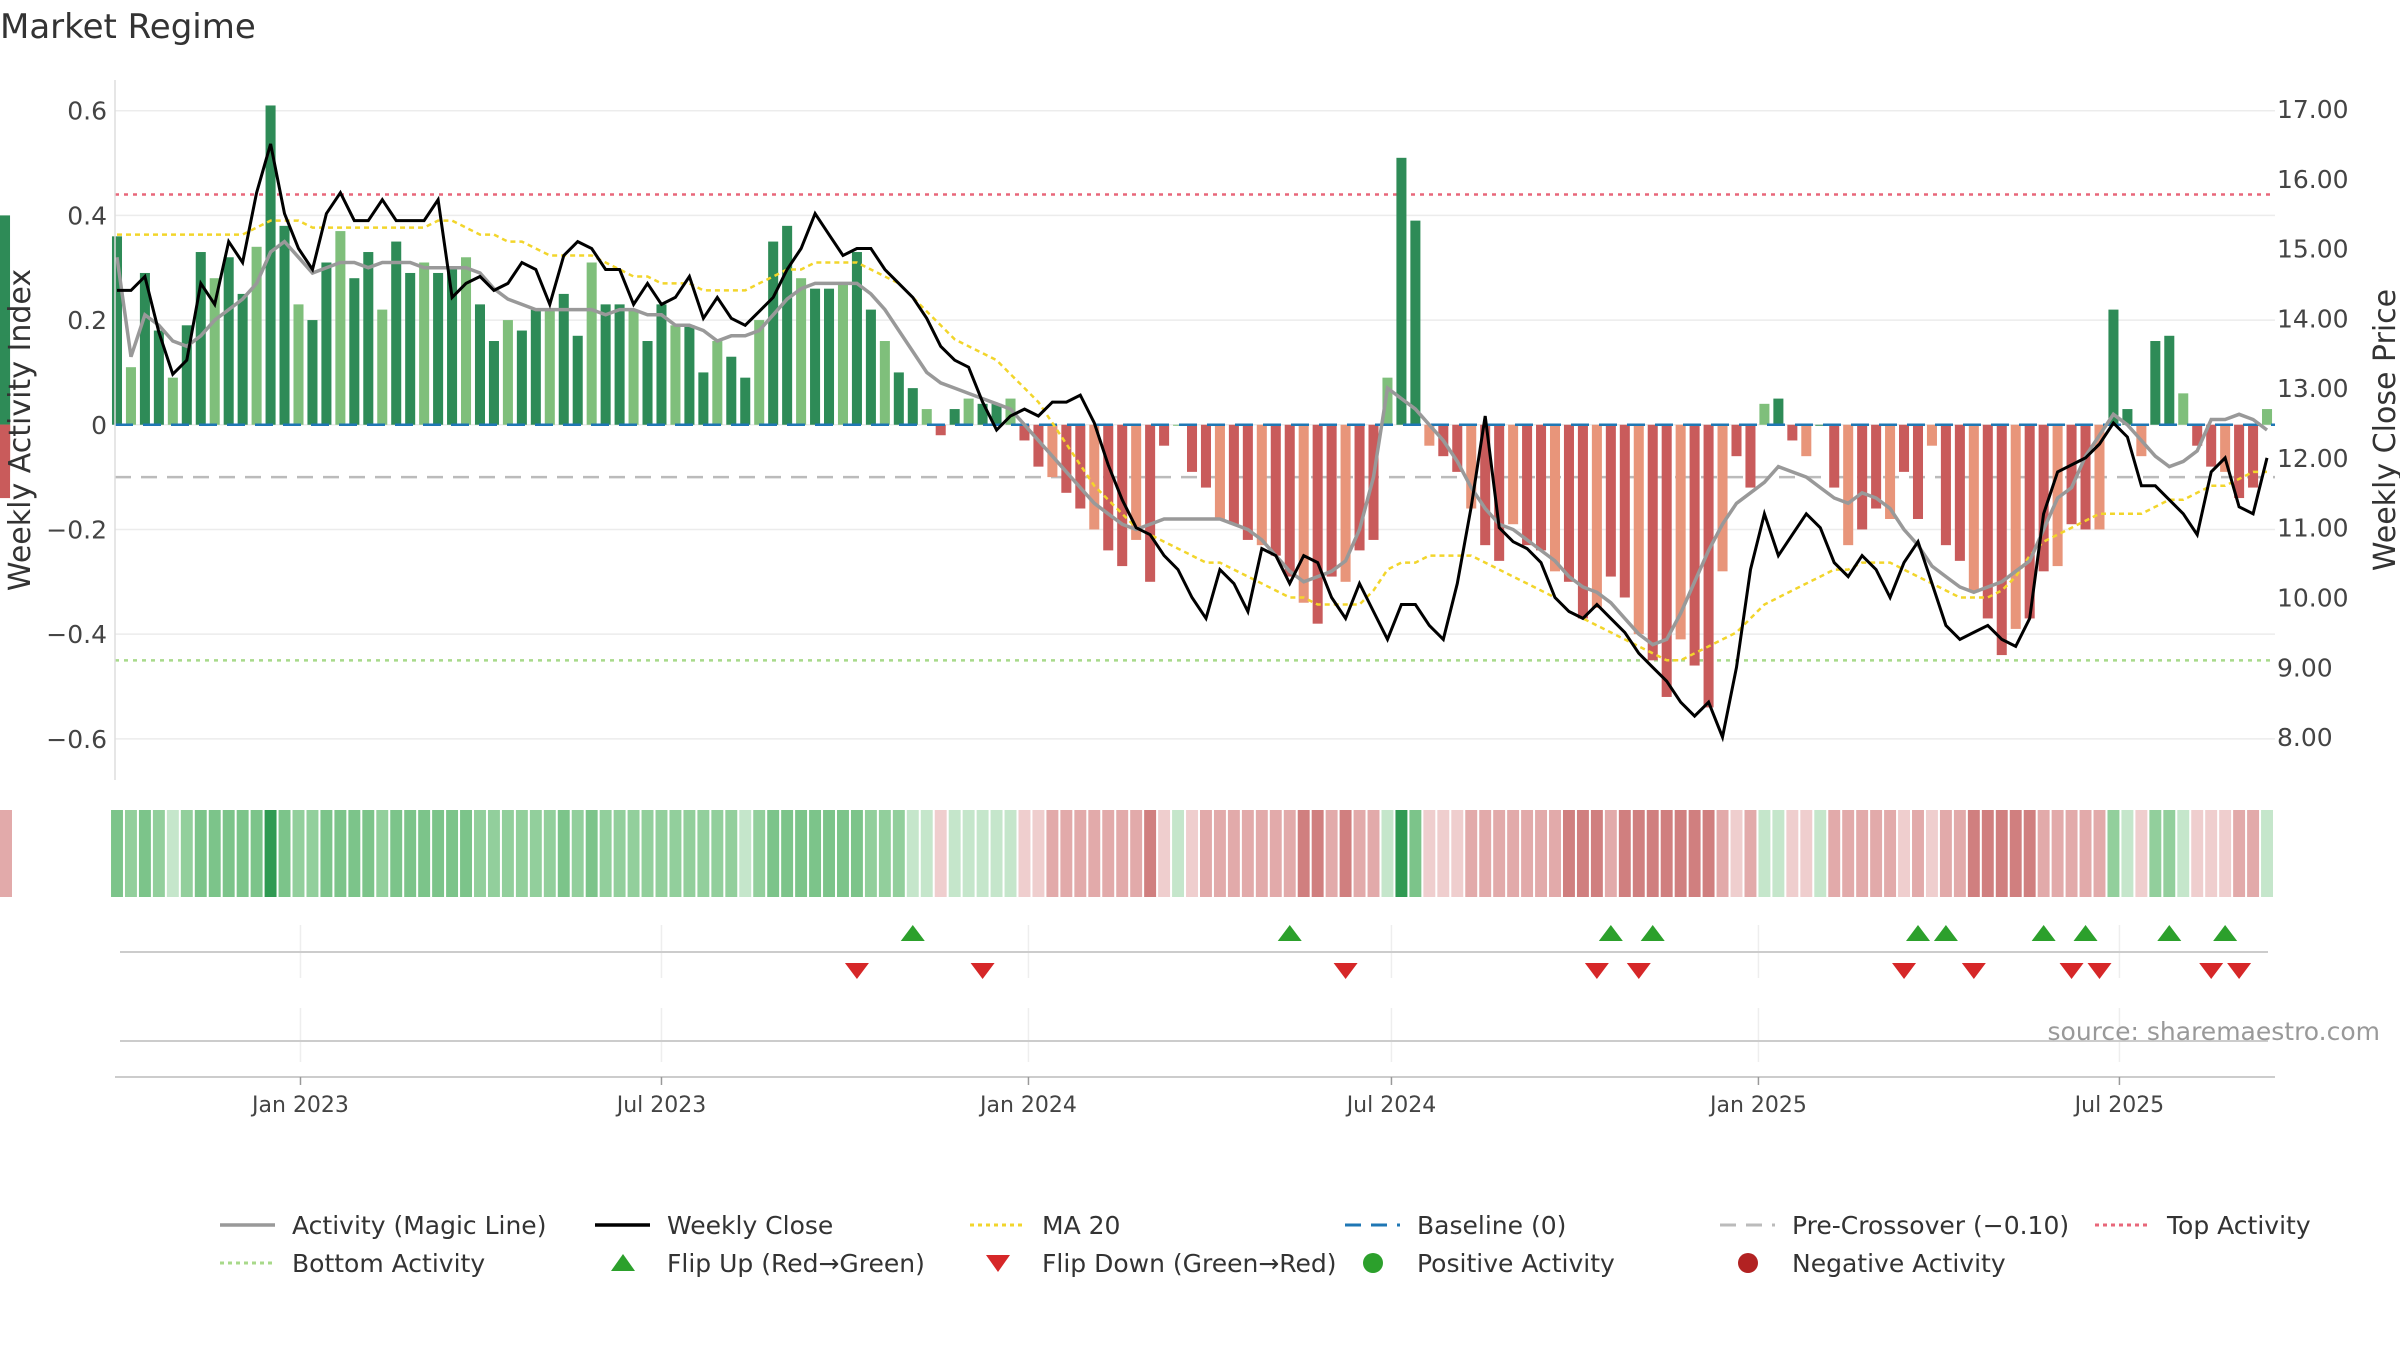 The height and width of the screenshot is (1350, 2400). Describe the element at coordinates (1391, 1105) in the screenshot. I see `x-tick-label: Jul 2024` at that location.